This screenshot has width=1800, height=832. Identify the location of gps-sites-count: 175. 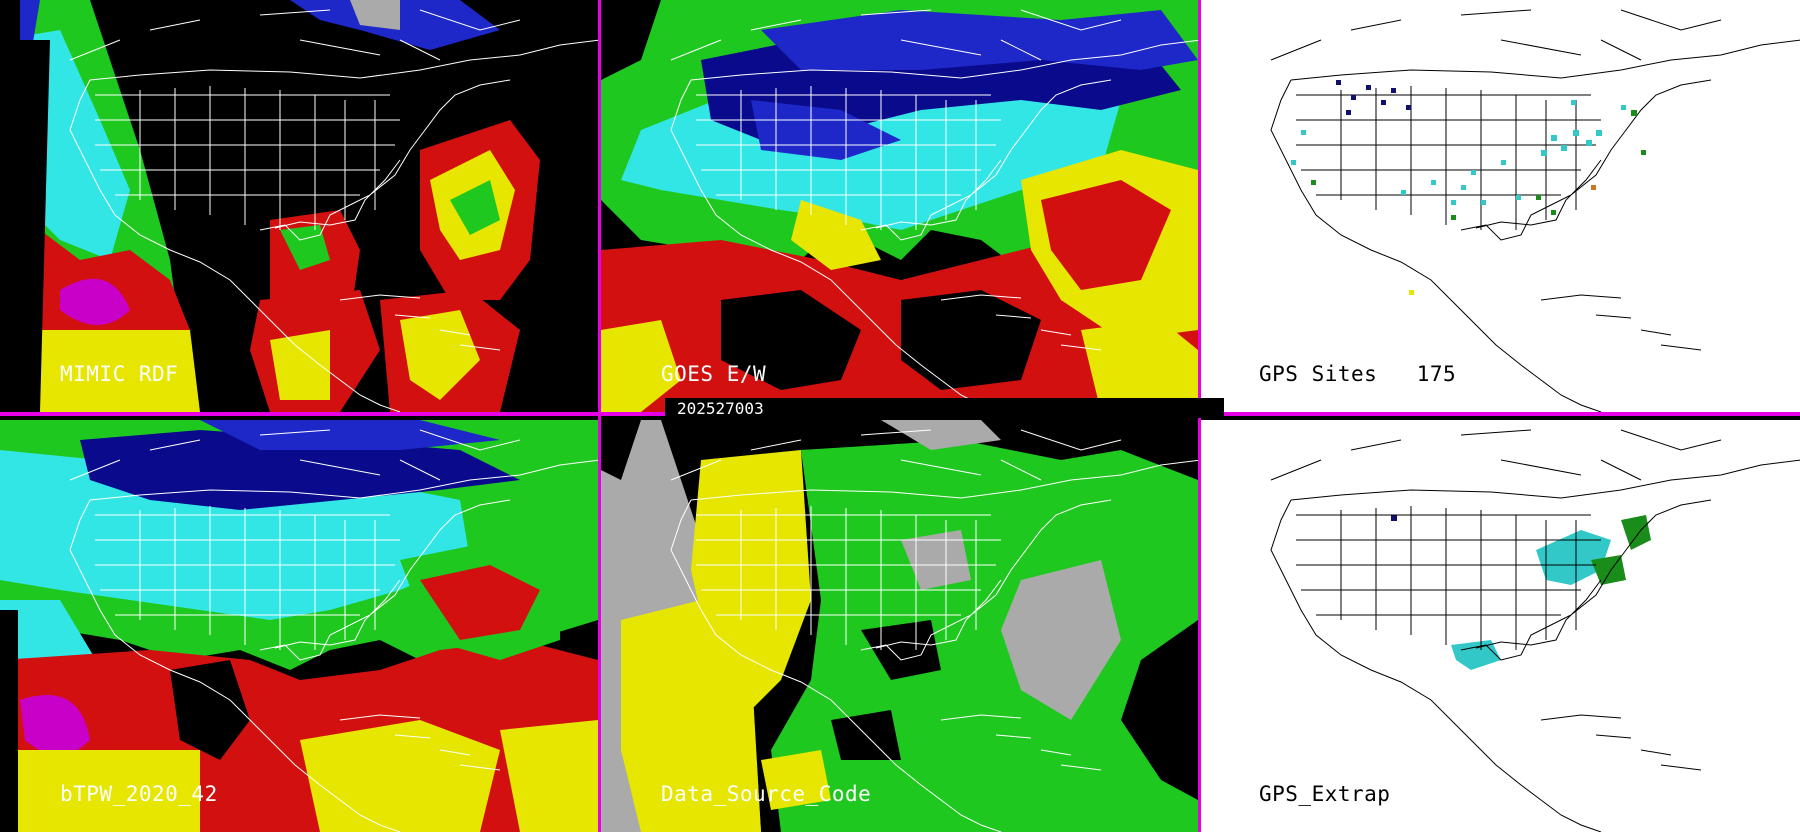
(1436, 374).